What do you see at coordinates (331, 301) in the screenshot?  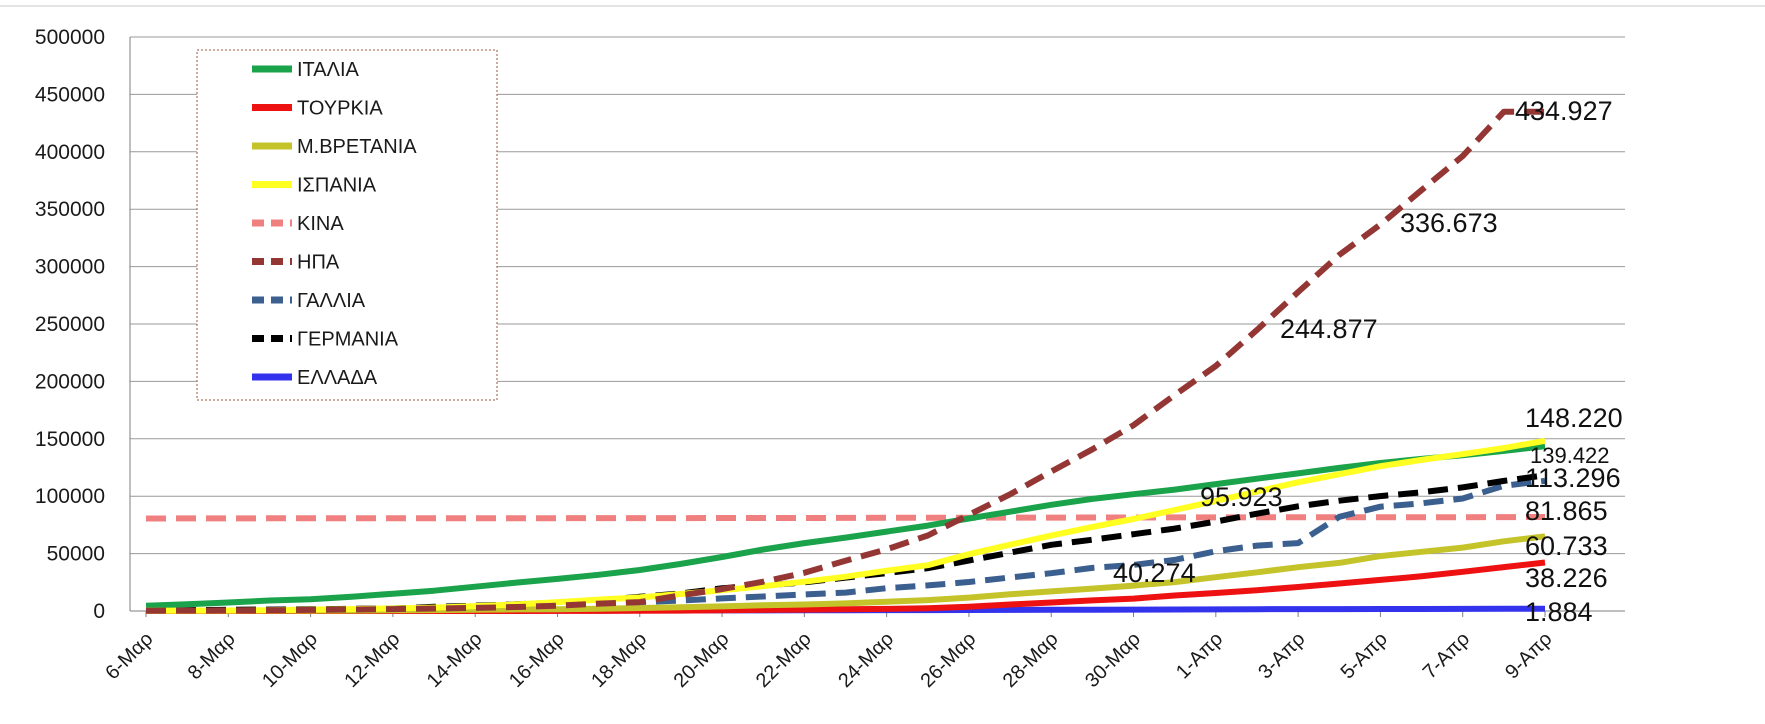 I see `legend-label-ce93ce91ce9bce9bce99ce91: ΓΑΛΛΙΑ` at bounding box center [331, 301].